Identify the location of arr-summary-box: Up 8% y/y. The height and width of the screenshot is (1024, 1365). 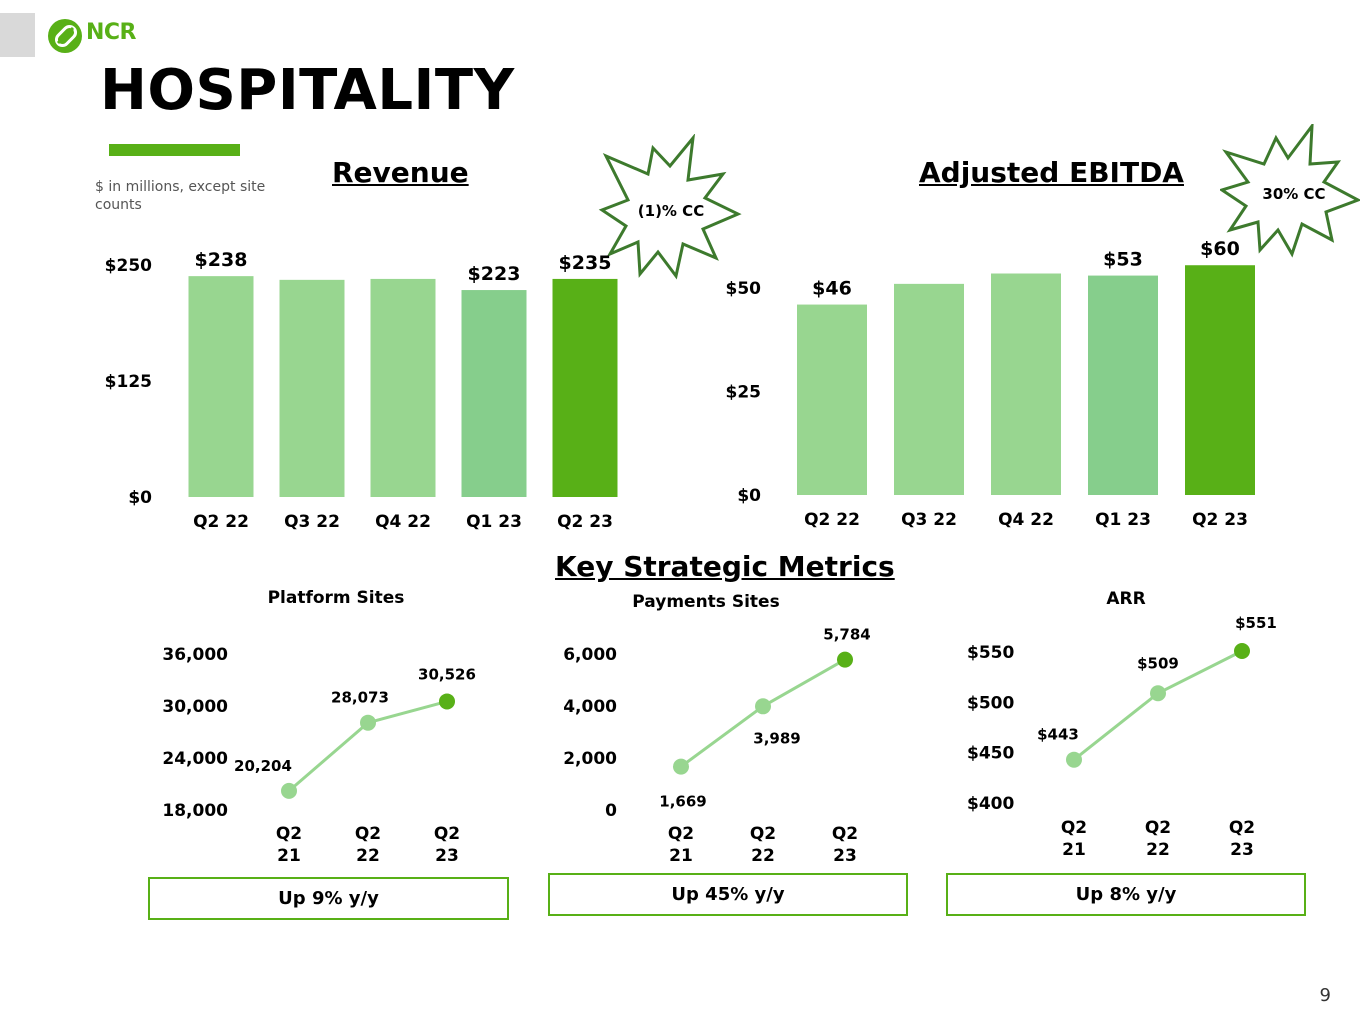
(1126, 894).